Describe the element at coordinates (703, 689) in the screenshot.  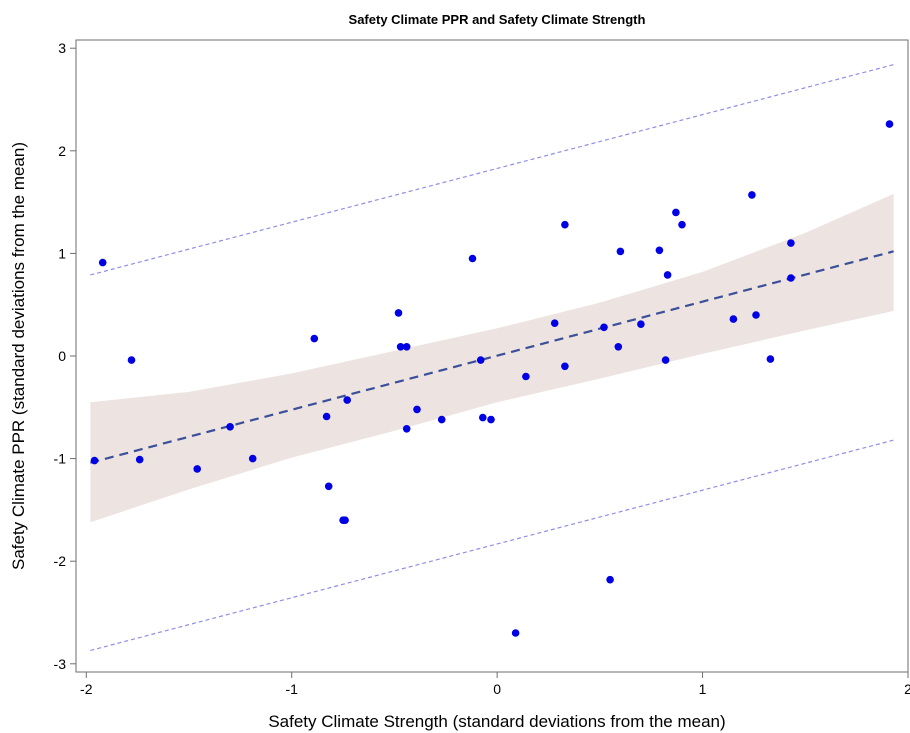
I see `x-tick-label: 1` at that location.